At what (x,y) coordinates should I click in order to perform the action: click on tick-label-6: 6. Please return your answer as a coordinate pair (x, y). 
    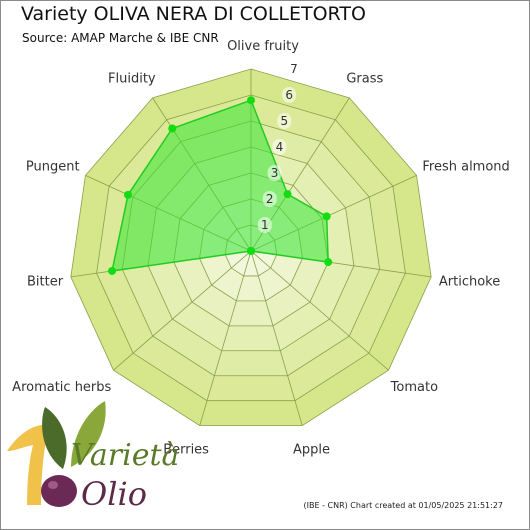
    Looking at the image, I should click on (289, 95).